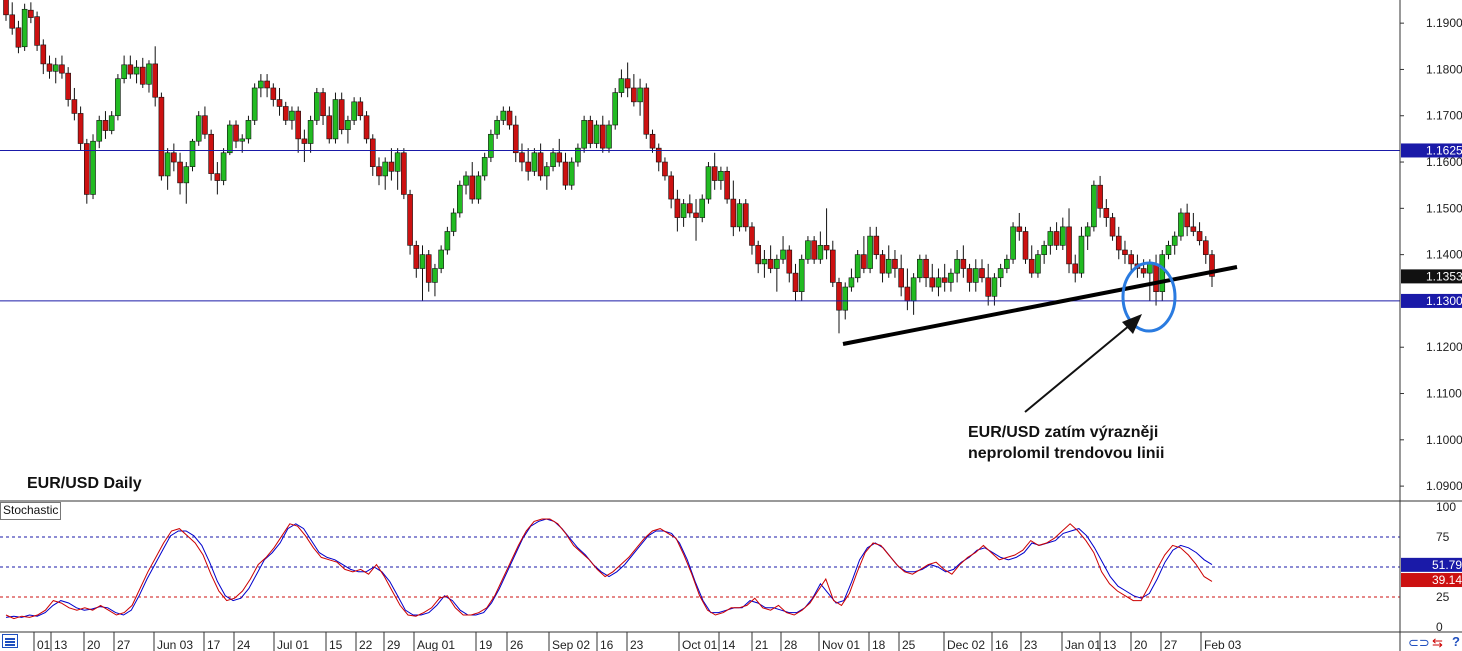 The image size is (1462, 651). I want to click on x-tick-label: Dec 02, so click(966, 644).